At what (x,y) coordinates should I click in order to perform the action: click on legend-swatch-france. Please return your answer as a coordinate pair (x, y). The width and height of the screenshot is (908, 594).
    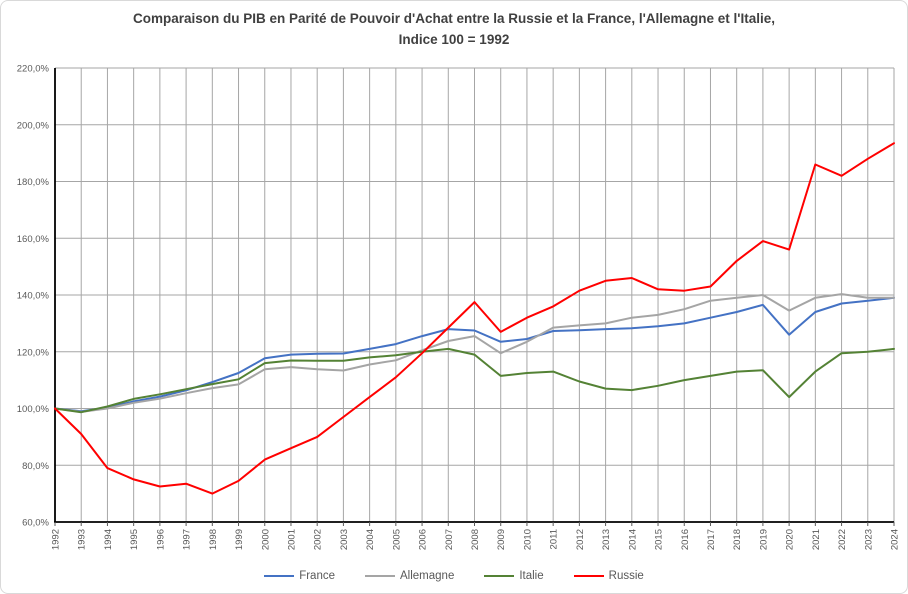
    Looking at the image, I should click on (279, 576).